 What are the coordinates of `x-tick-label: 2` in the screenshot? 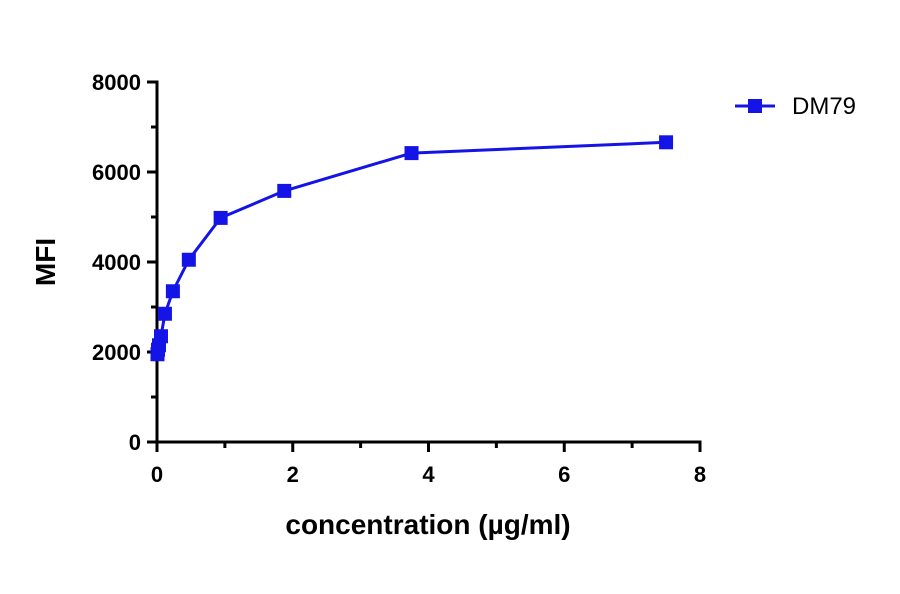 It's located at (293, 474).